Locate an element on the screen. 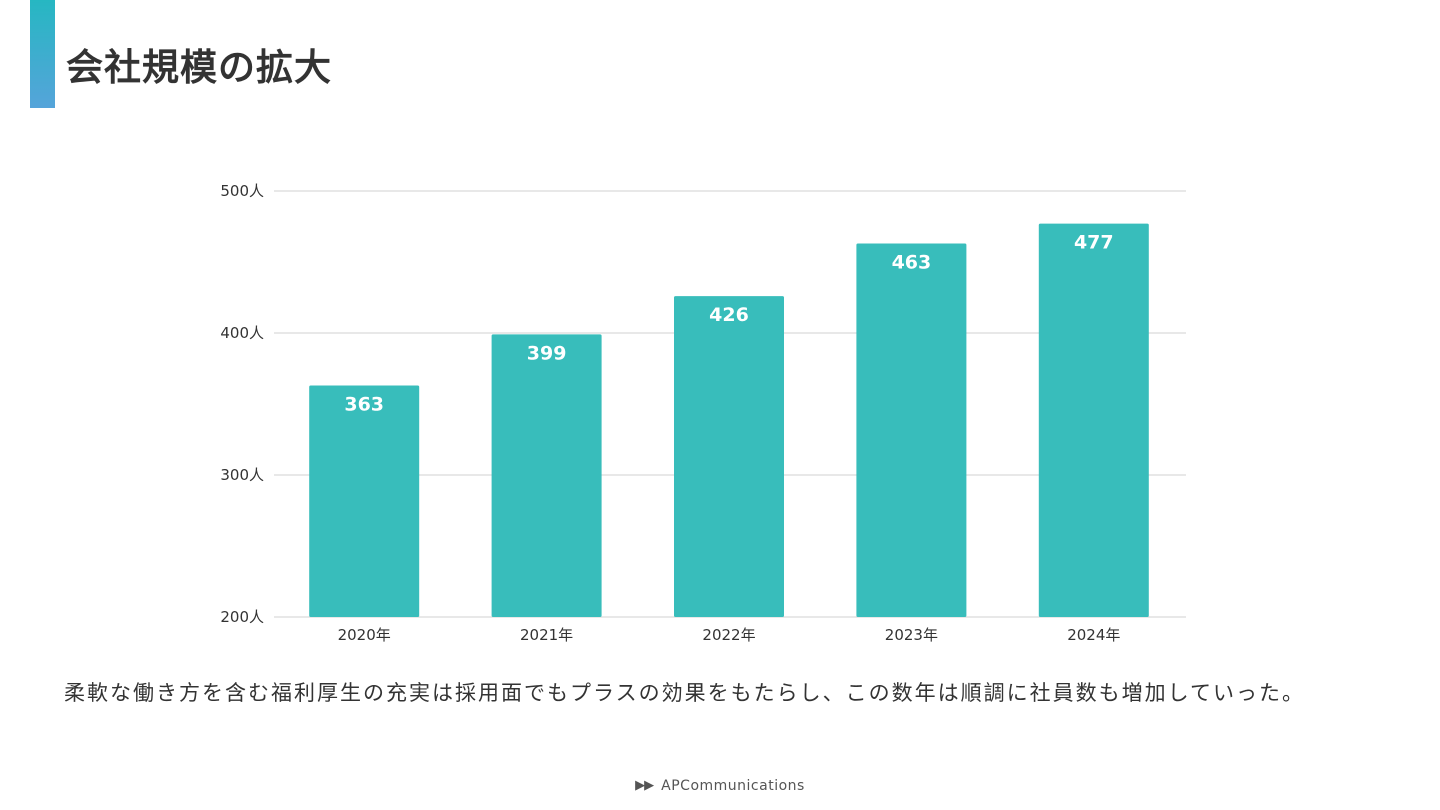  x-tick-label: 2022年 is located at coordinates (728, 635).